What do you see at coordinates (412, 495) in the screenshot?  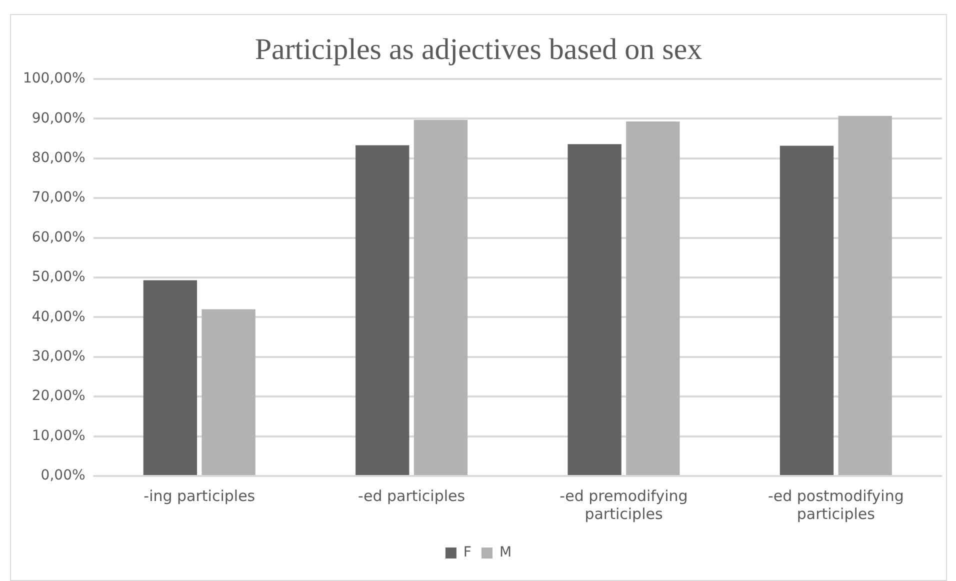 I see `x-tick-label: -ed participles` at bounding box center [412, 495].